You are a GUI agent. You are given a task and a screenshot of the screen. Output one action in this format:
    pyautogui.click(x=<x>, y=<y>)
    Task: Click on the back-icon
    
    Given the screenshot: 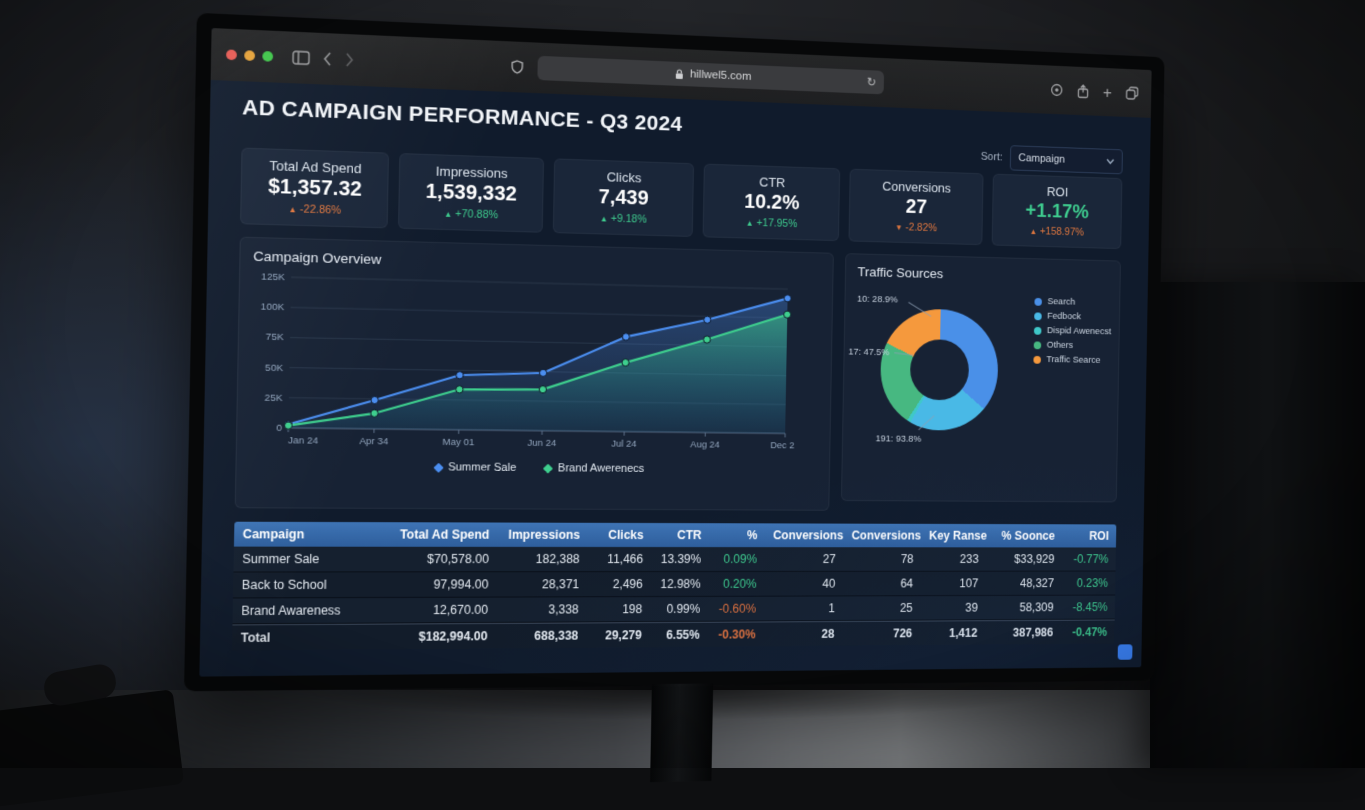 What is the action you would take?
    pyautogui.click(x=328, y=59)
    